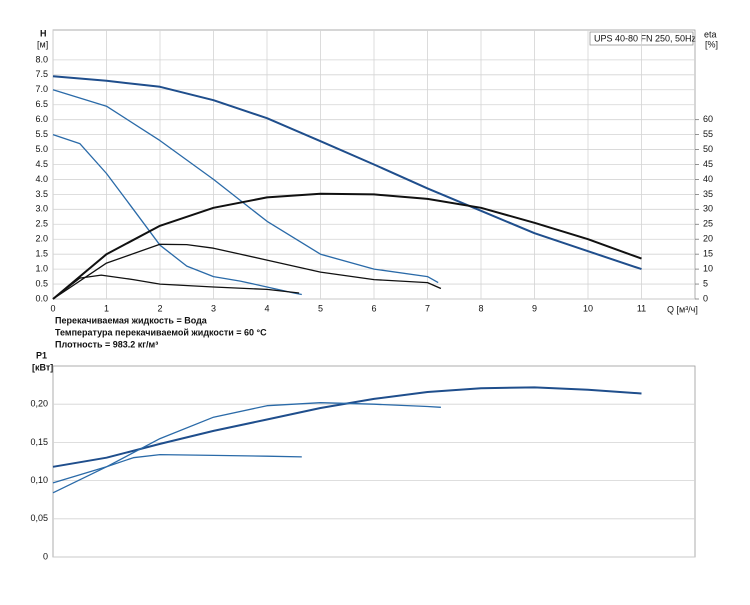 The image size is (750, 605). What do you see at coordinates (534, 308) in the screenshot?
I see `x-tick-label: 9` at bounding box center [534, 308].